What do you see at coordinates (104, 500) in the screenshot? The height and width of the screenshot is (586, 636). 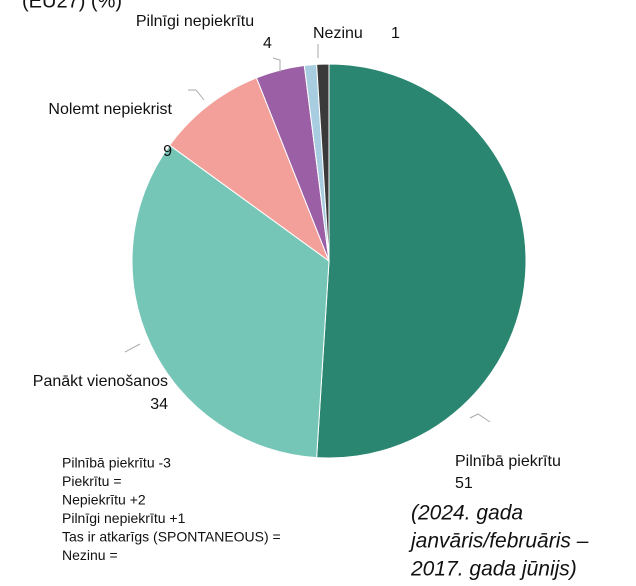 I see `note-line: Nepiekrītu +2` at bounding box center [104, 500].